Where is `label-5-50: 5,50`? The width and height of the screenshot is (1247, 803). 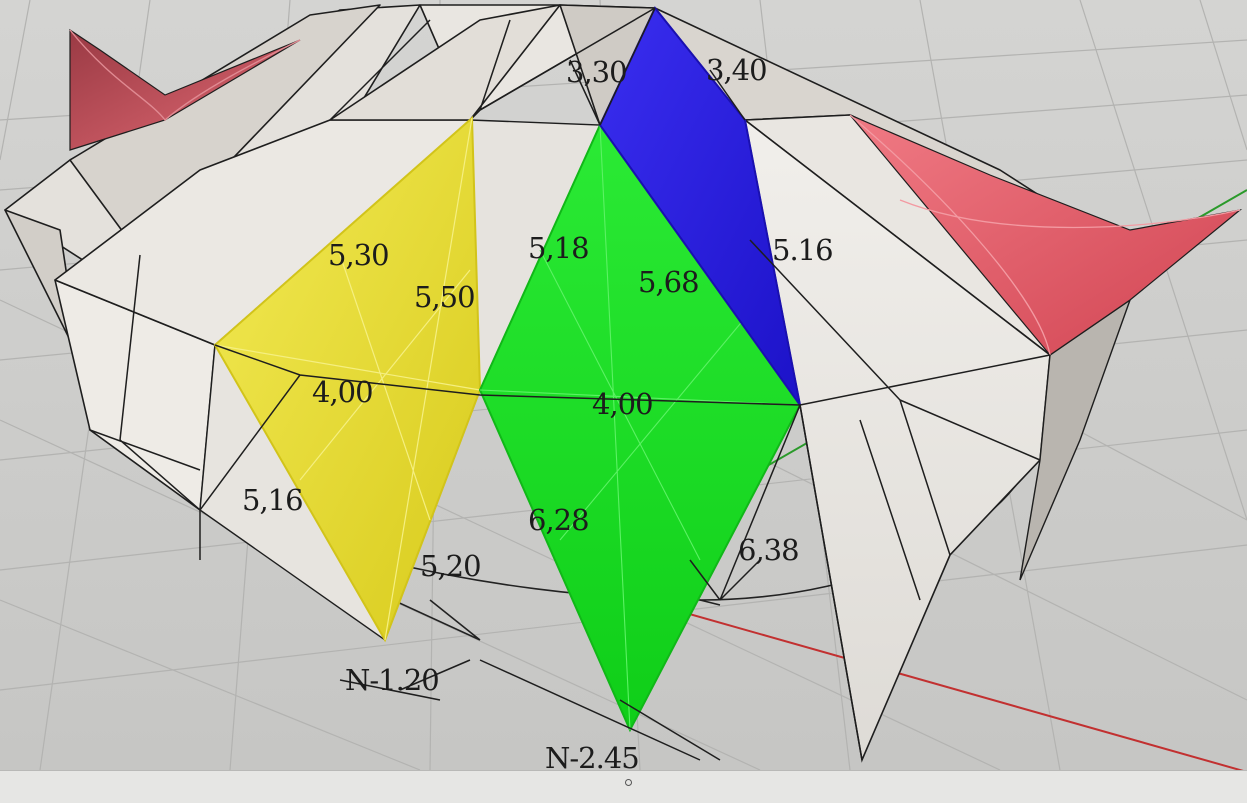 label-5-50: 5,50 is located at coordinates (444, 297).